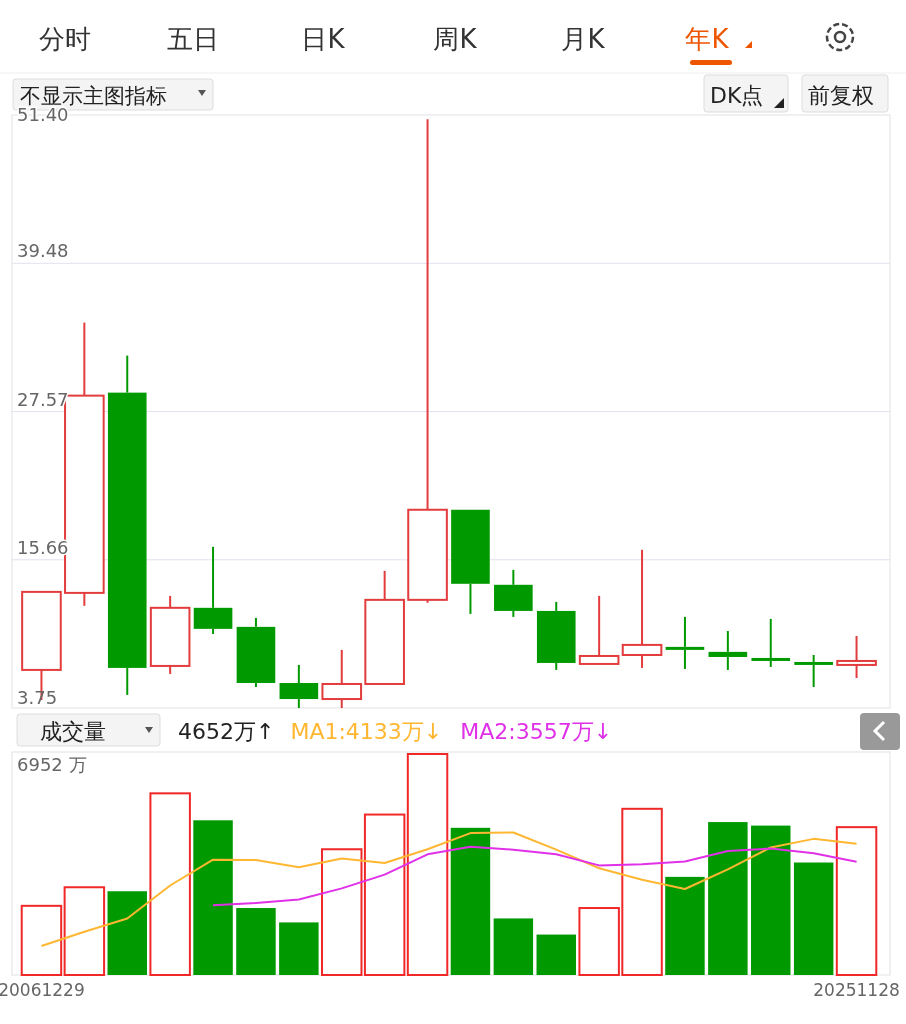 Image resolution: width=906 pixels, height=1024 pixels. What do you see at coordinates (93, 96) in the screenshot?
I see `text: 不显示主图指标` at bounding box center [93, 96].